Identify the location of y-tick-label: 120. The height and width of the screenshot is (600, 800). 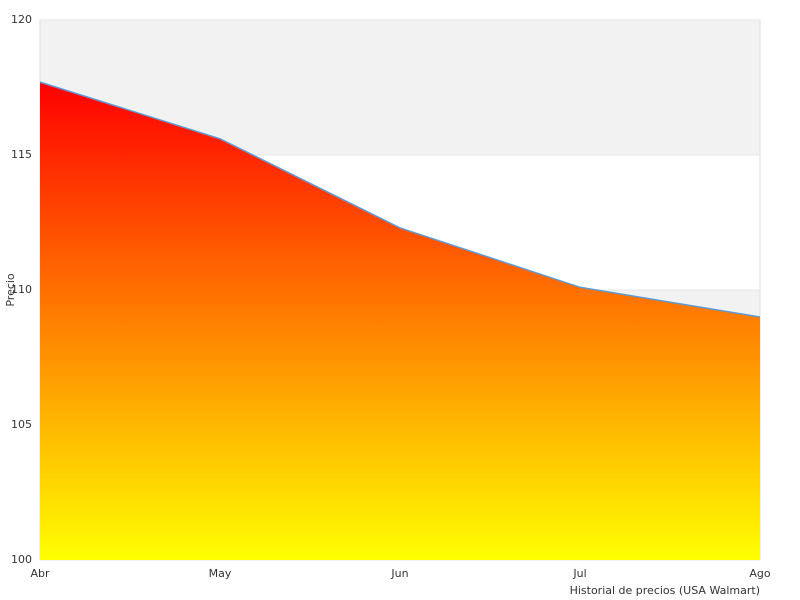
(21, 19).